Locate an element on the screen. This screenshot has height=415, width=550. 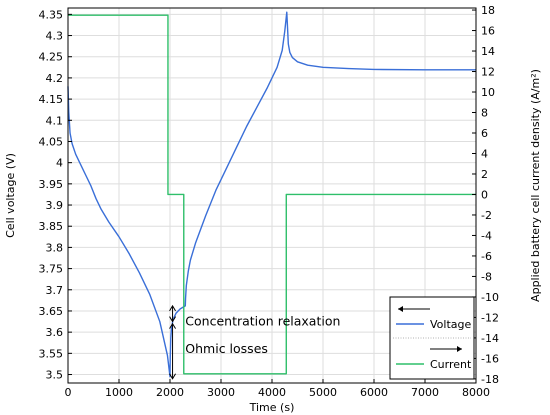
y-left-tick-label: 4.05 is located at coordinates (51, 141).